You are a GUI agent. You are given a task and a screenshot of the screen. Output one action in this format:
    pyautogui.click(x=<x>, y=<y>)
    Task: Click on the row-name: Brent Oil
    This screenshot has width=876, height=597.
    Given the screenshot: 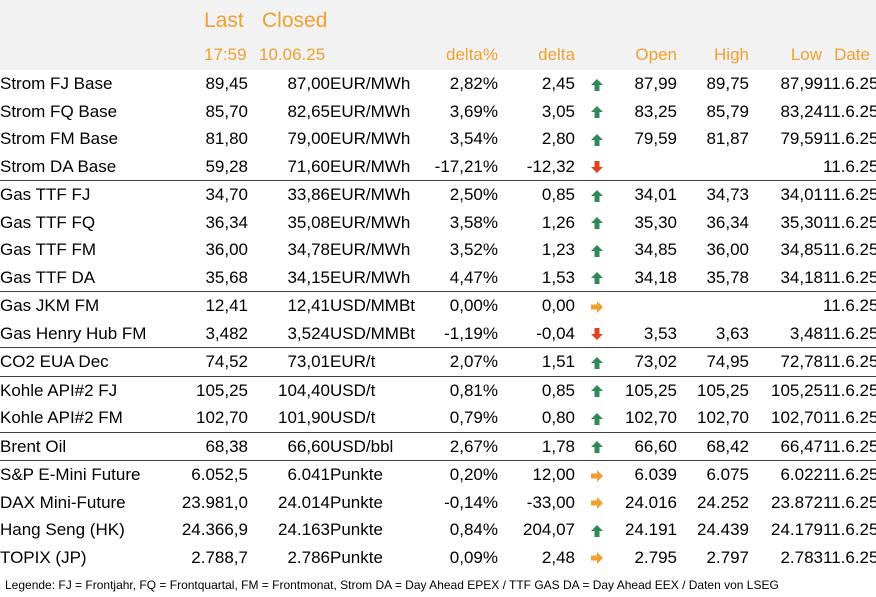 What is the action you would take?
    pyautogui.click(x=86, y=446)
    